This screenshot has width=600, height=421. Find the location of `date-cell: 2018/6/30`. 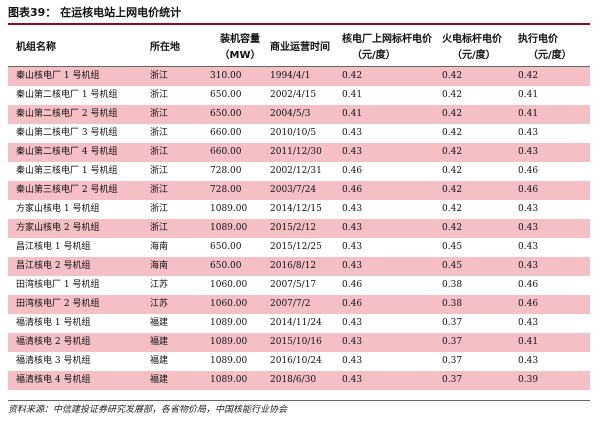

date-cell: 2018/6/30 is located at coordinates (293, 380).